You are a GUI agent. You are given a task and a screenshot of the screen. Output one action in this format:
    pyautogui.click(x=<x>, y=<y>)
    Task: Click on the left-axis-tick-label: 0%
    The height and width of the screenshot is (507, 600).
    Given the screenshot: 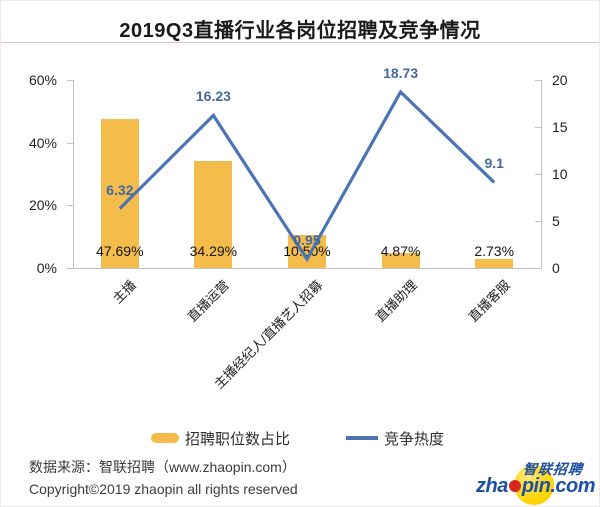 What is the action you would take?
    pyautogui.click(x=46, y=268)
    